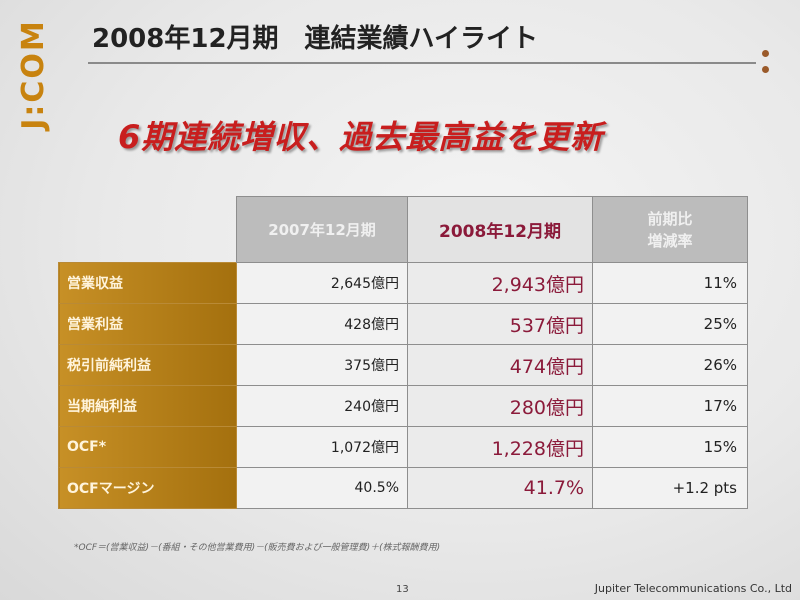  I want to click on row-label: OCFマージン, so click(147, 488).